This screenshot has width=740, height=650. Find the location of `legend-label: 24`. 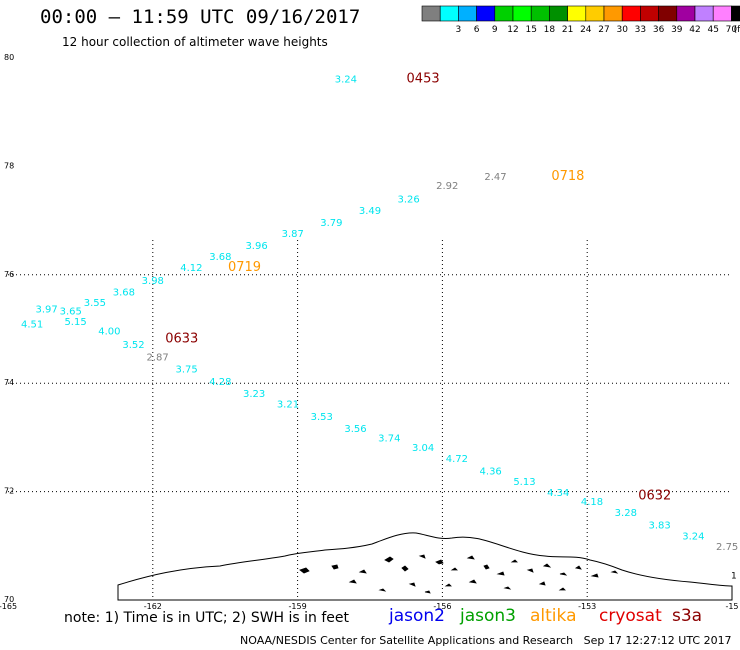

legend-label: 24 is located at coordinates (586, 30).